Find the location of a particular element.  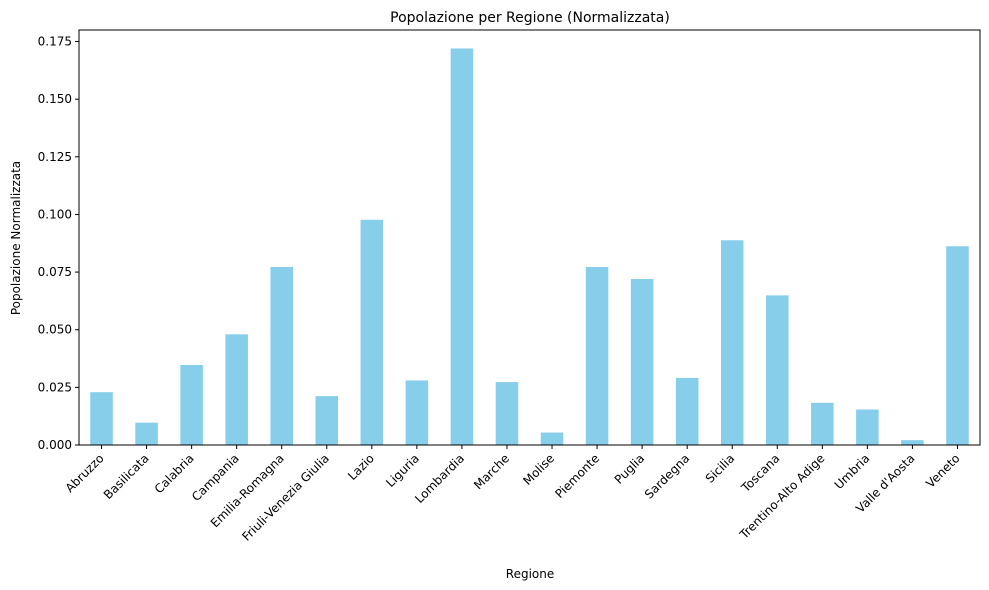

bar-calabria is located at coordinates (191, 405).